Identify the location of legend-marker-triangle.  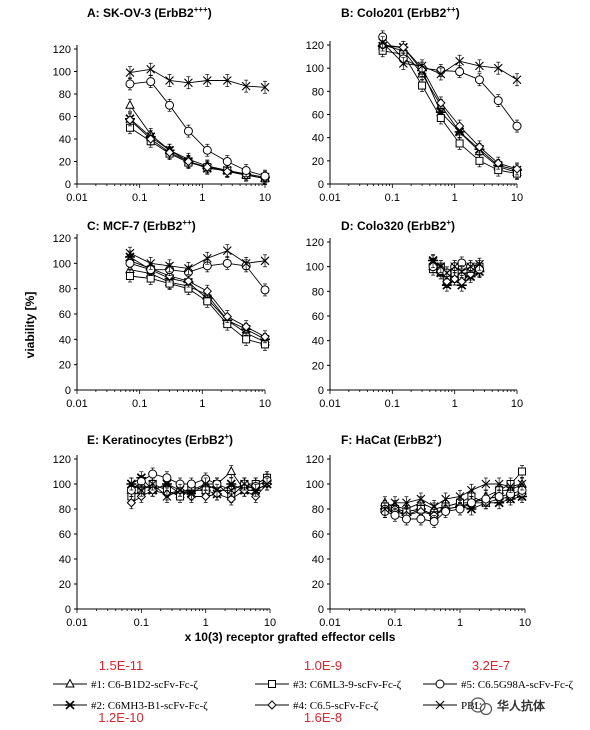
(70, 683).